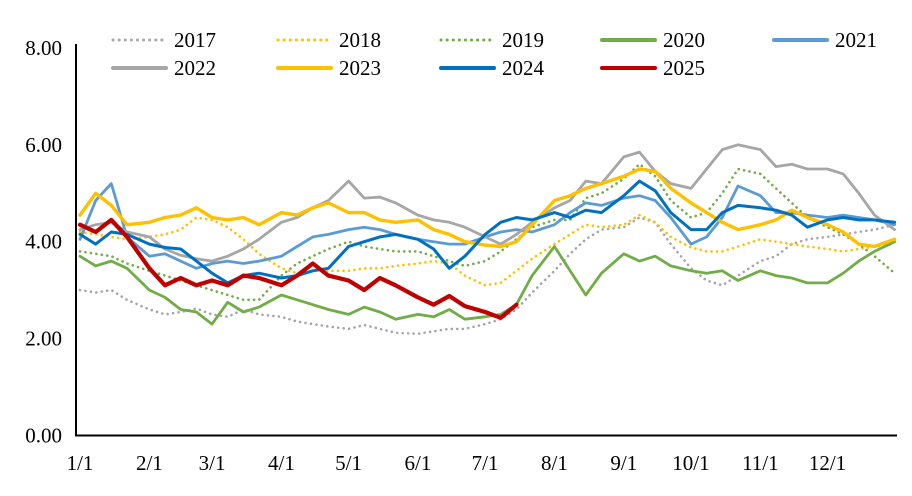 Image resolution: width=912 pixels, height=496 pixels. What do you see at coordinates (43, 145) in the screenshot?
I see `y-axis-label: 6.00` at bounding box center [43, 145].